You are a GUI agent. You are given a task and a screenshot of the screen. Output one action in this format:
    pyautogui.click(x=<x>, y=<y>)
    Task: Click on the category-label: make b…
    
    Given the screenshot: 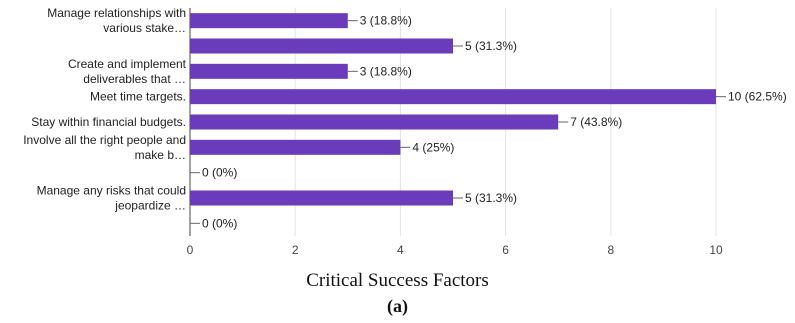 What is the action you would take?
    pyautogui.click(x=160, y=155)
    